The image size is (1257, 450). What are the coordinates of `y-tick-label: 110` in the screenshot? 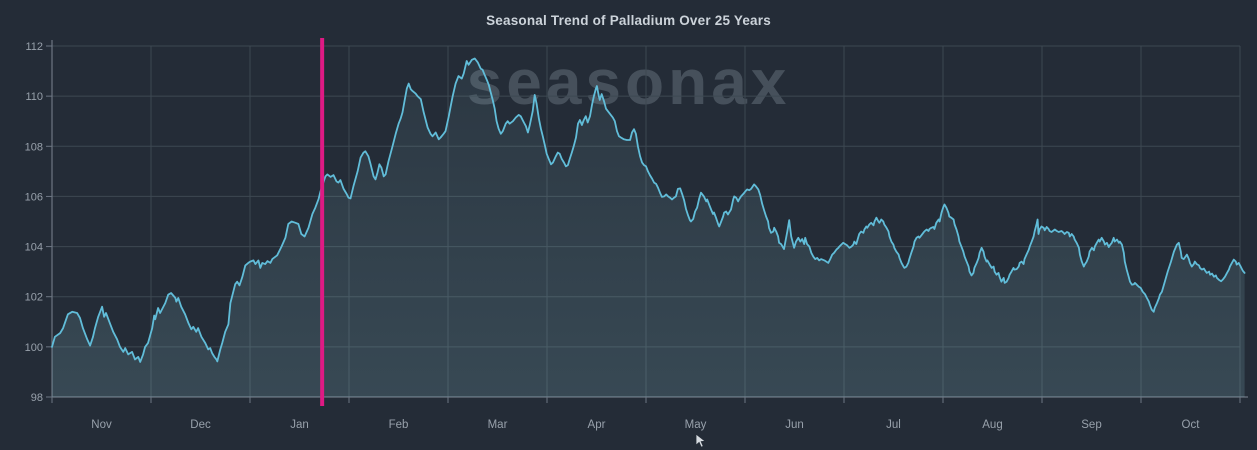 It's located at (34, 97).